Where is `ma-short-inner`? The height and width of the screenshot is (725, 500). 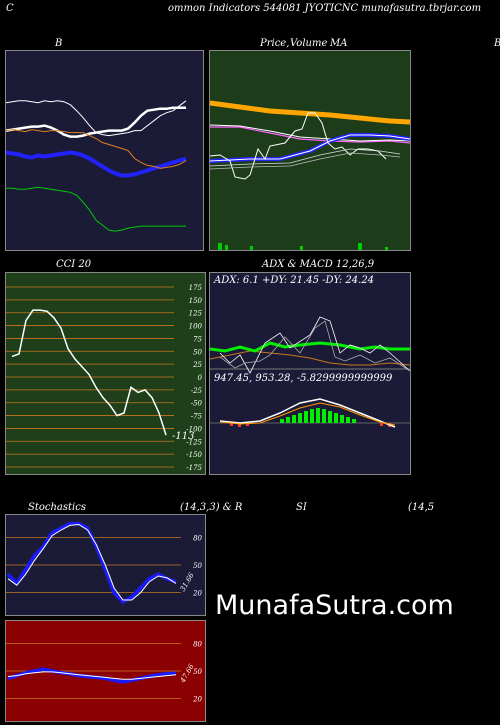
ma-short-inner is located at coordinates (310, 148).